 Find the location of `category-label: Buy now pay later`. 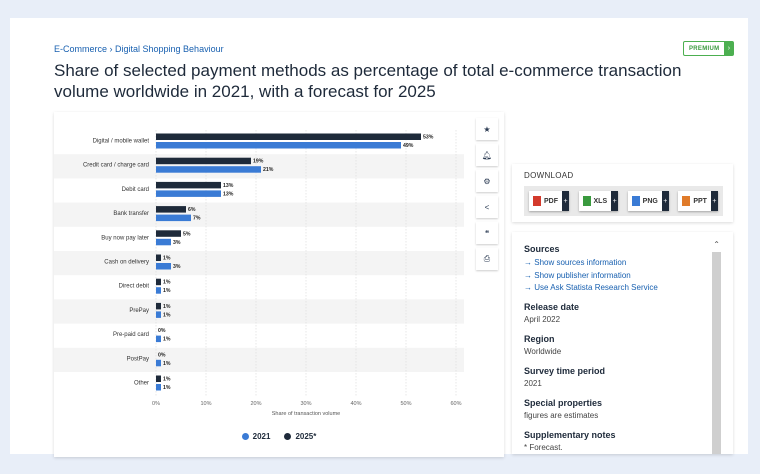

category-label: Buy now pay later is located at coordinates (125, 238).